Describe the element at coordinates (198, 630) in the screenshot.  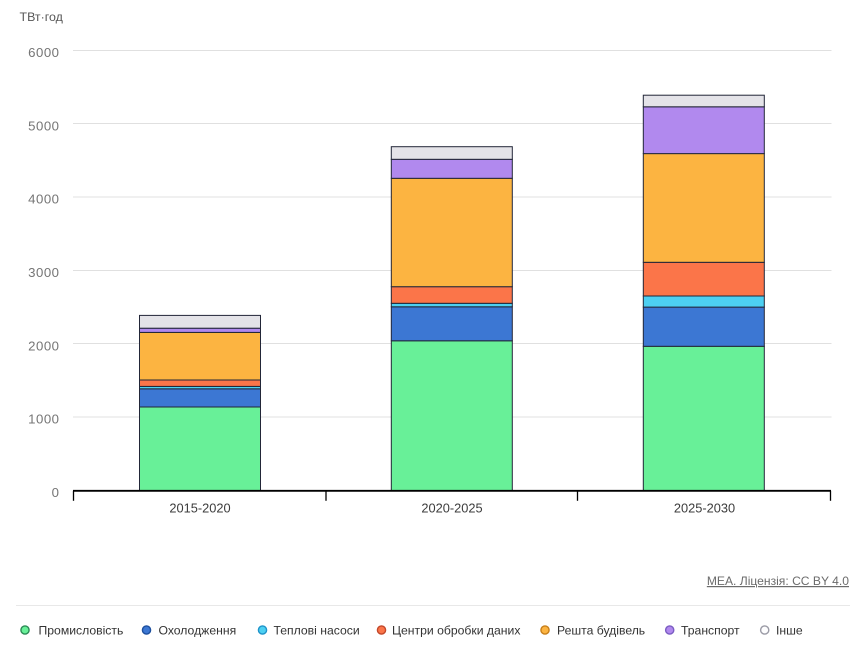
I see `svg-text: Охолодження` at that location.